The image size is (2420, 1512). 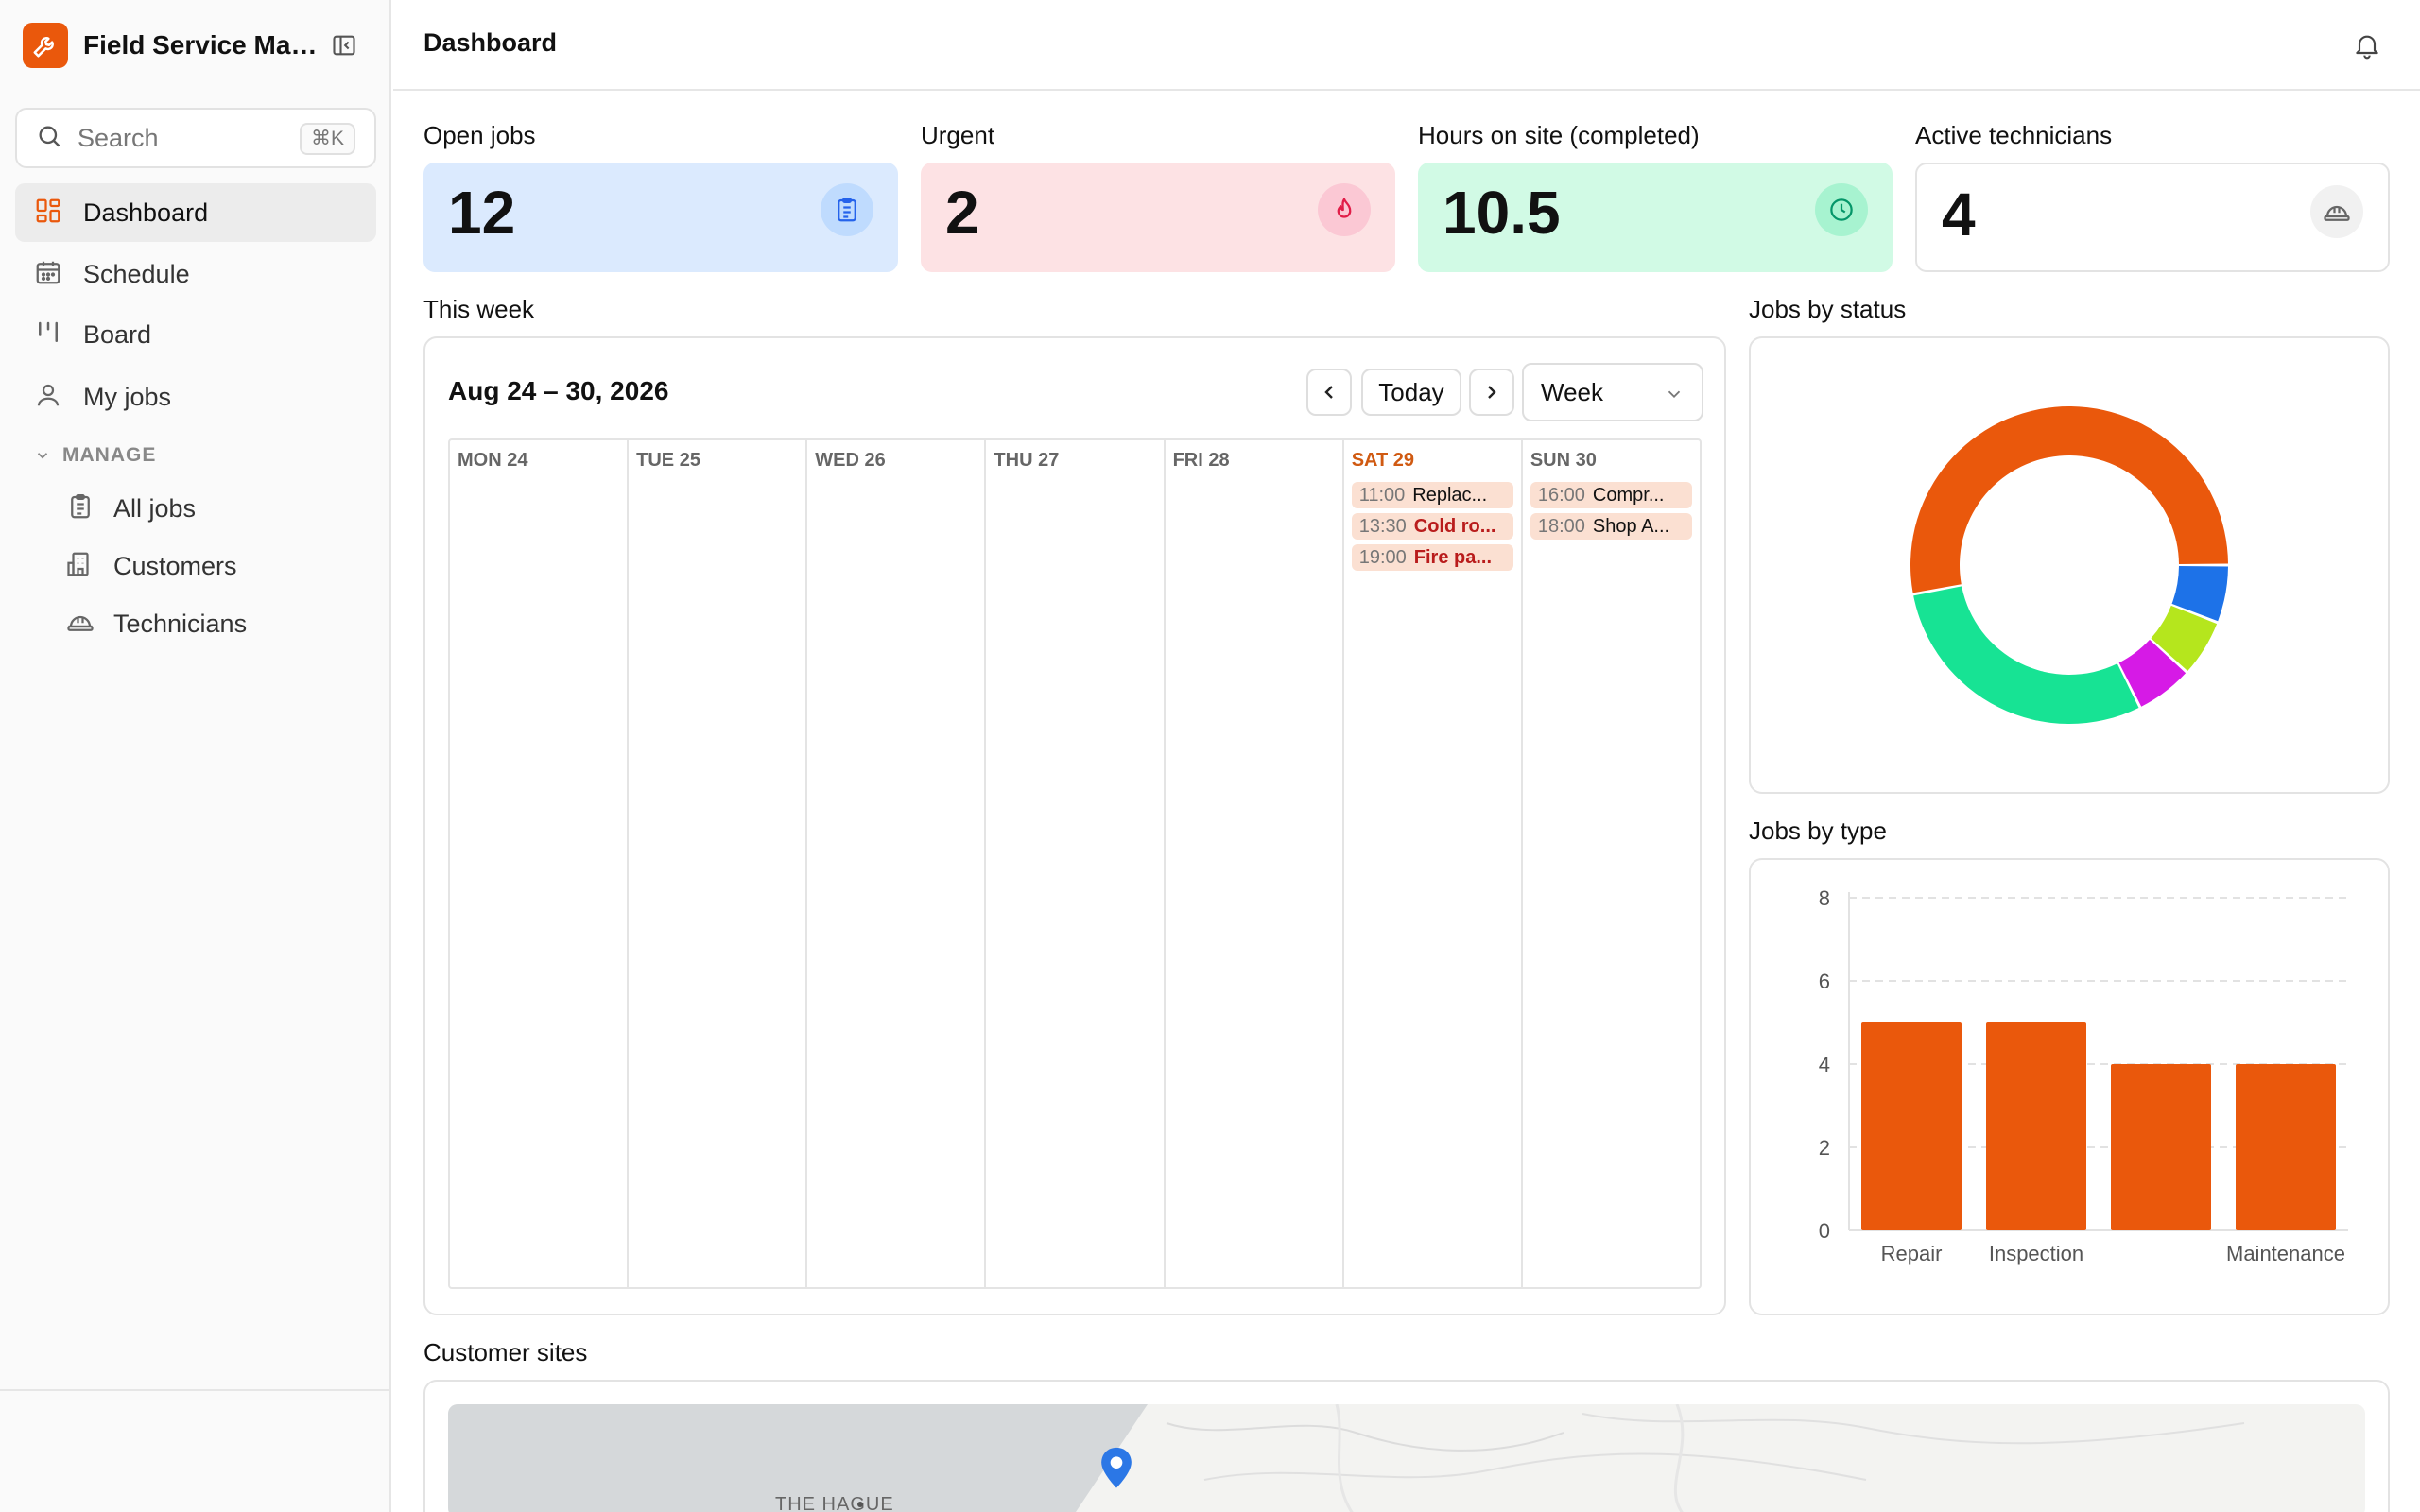 What do you see at coordinates (127, 396) in the screenshot?
I see `sidebar-item-label: My jobs` at bounding box center [127, 396].